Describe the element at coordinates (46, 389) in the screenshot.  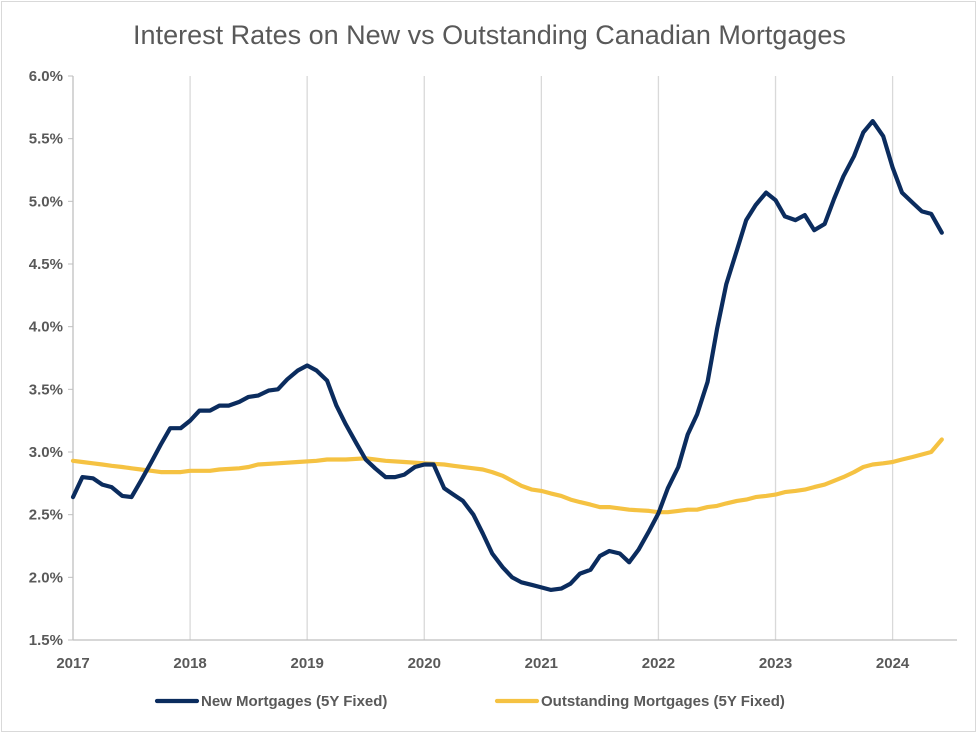
I see `y-tick-3.5%: 3.5%` at that location.